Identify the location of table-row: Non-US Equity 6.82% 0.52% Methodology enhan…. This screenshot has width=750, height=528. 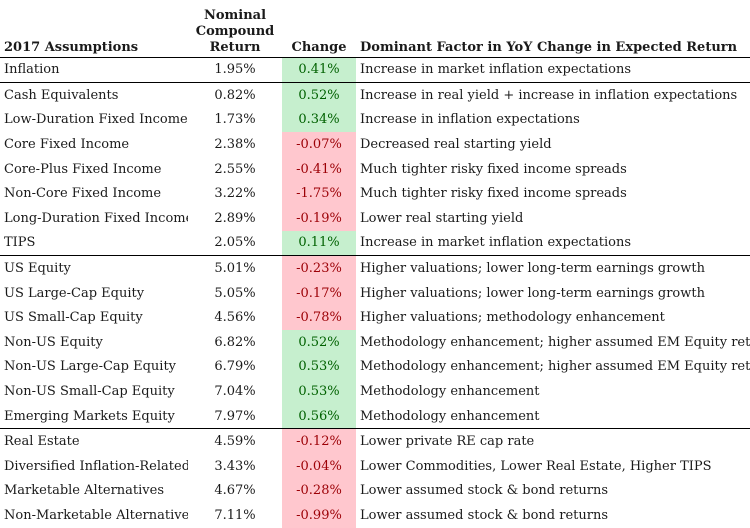
(375, 342).